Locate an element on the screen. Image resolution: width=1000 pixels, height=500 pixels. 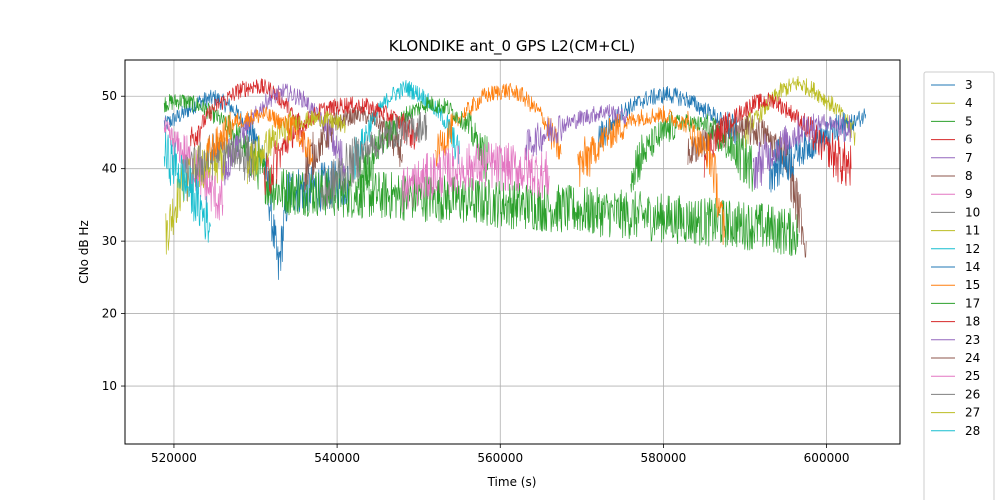
legend-label: 28 is located at coordinates (972, 431).